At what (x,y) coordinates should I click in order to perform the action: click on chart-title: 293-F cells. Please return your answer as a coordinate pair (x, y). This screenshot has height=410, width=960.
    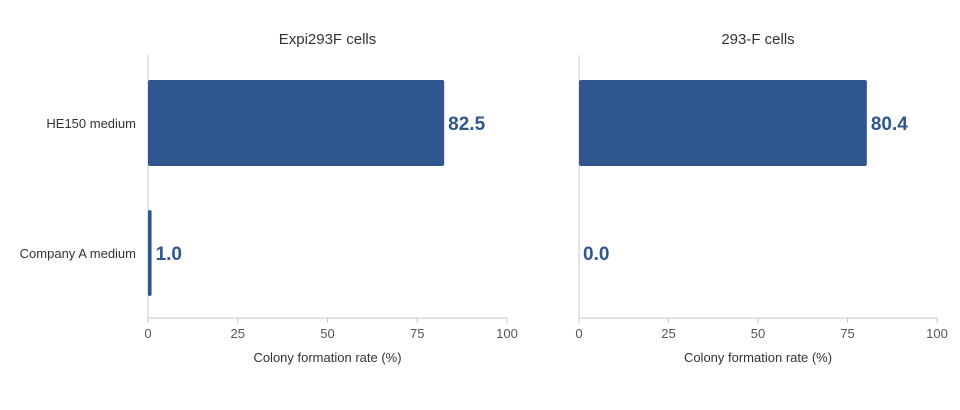
    Looking at the image, I should click on (757, 39).